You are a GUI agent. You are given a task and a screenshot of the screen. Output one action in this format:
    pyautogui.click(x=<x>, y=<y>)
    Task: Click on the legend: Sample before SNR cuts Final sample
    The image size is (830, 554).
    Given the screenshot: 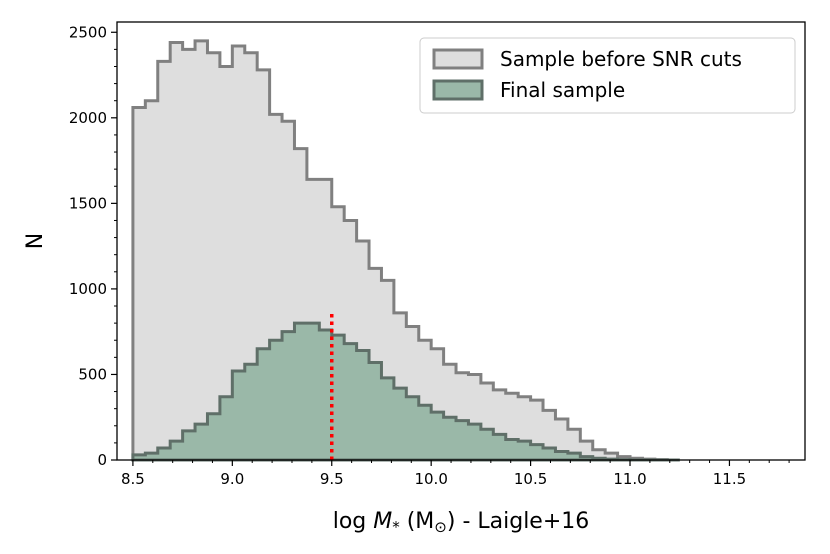 What is the action you would take?
    pyautogui.click(x=607, y=75)
    